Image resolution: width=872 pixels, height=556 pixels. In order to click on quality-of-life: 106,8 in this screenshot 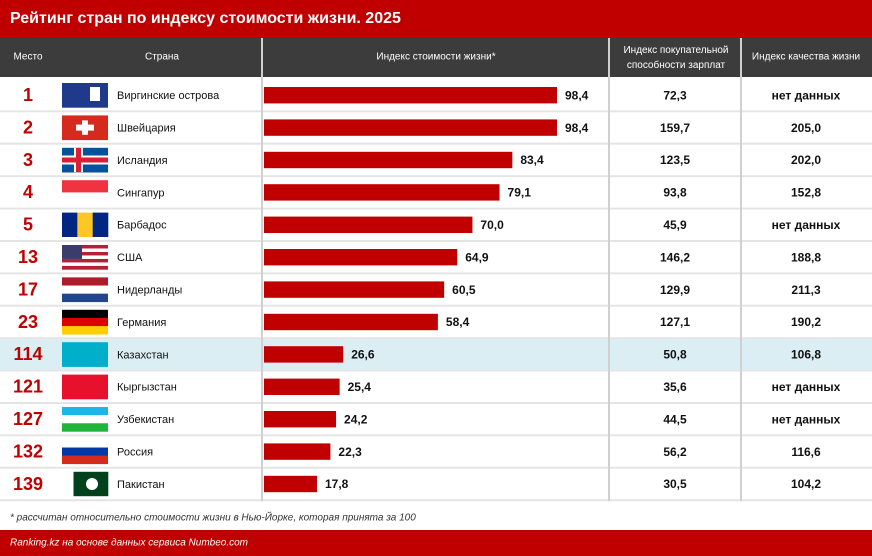, I will do `click(806, 355)`.